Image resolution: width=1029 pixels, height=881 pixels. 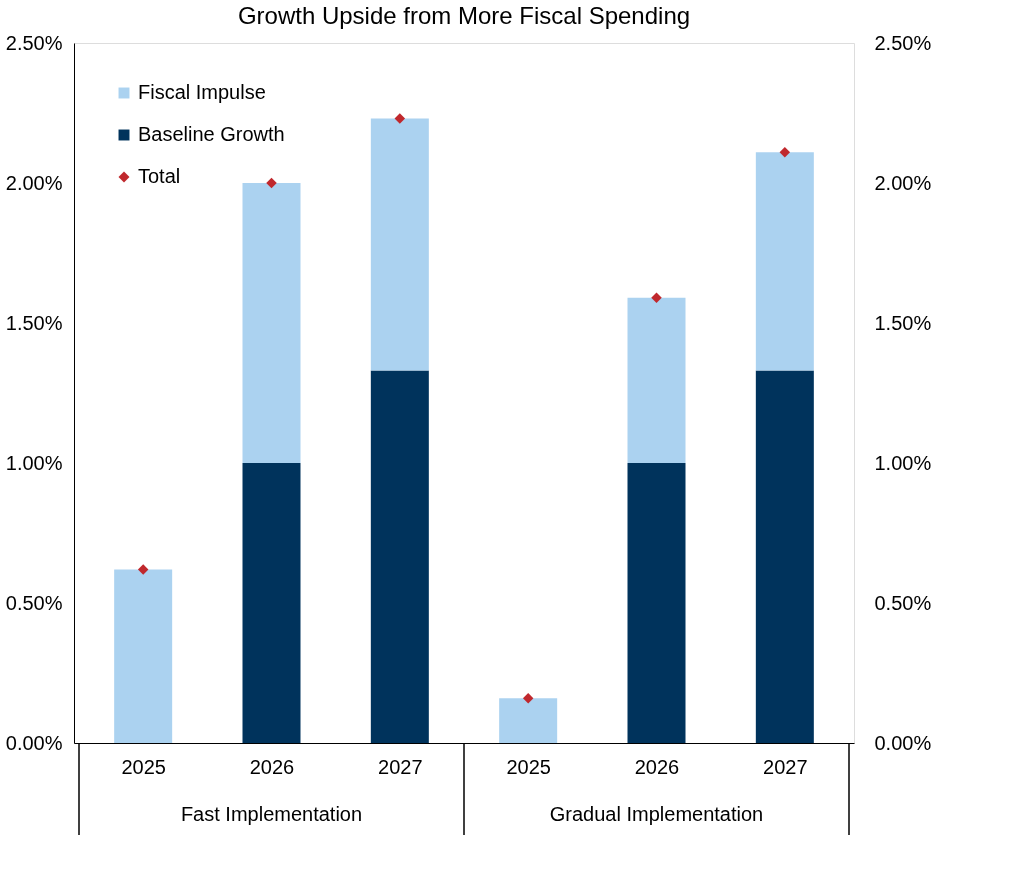 What do you see at coordinates (34, 182) in the screenshot?
I see `y-tick-label: 2.00%` at bounding box center [34, 182].